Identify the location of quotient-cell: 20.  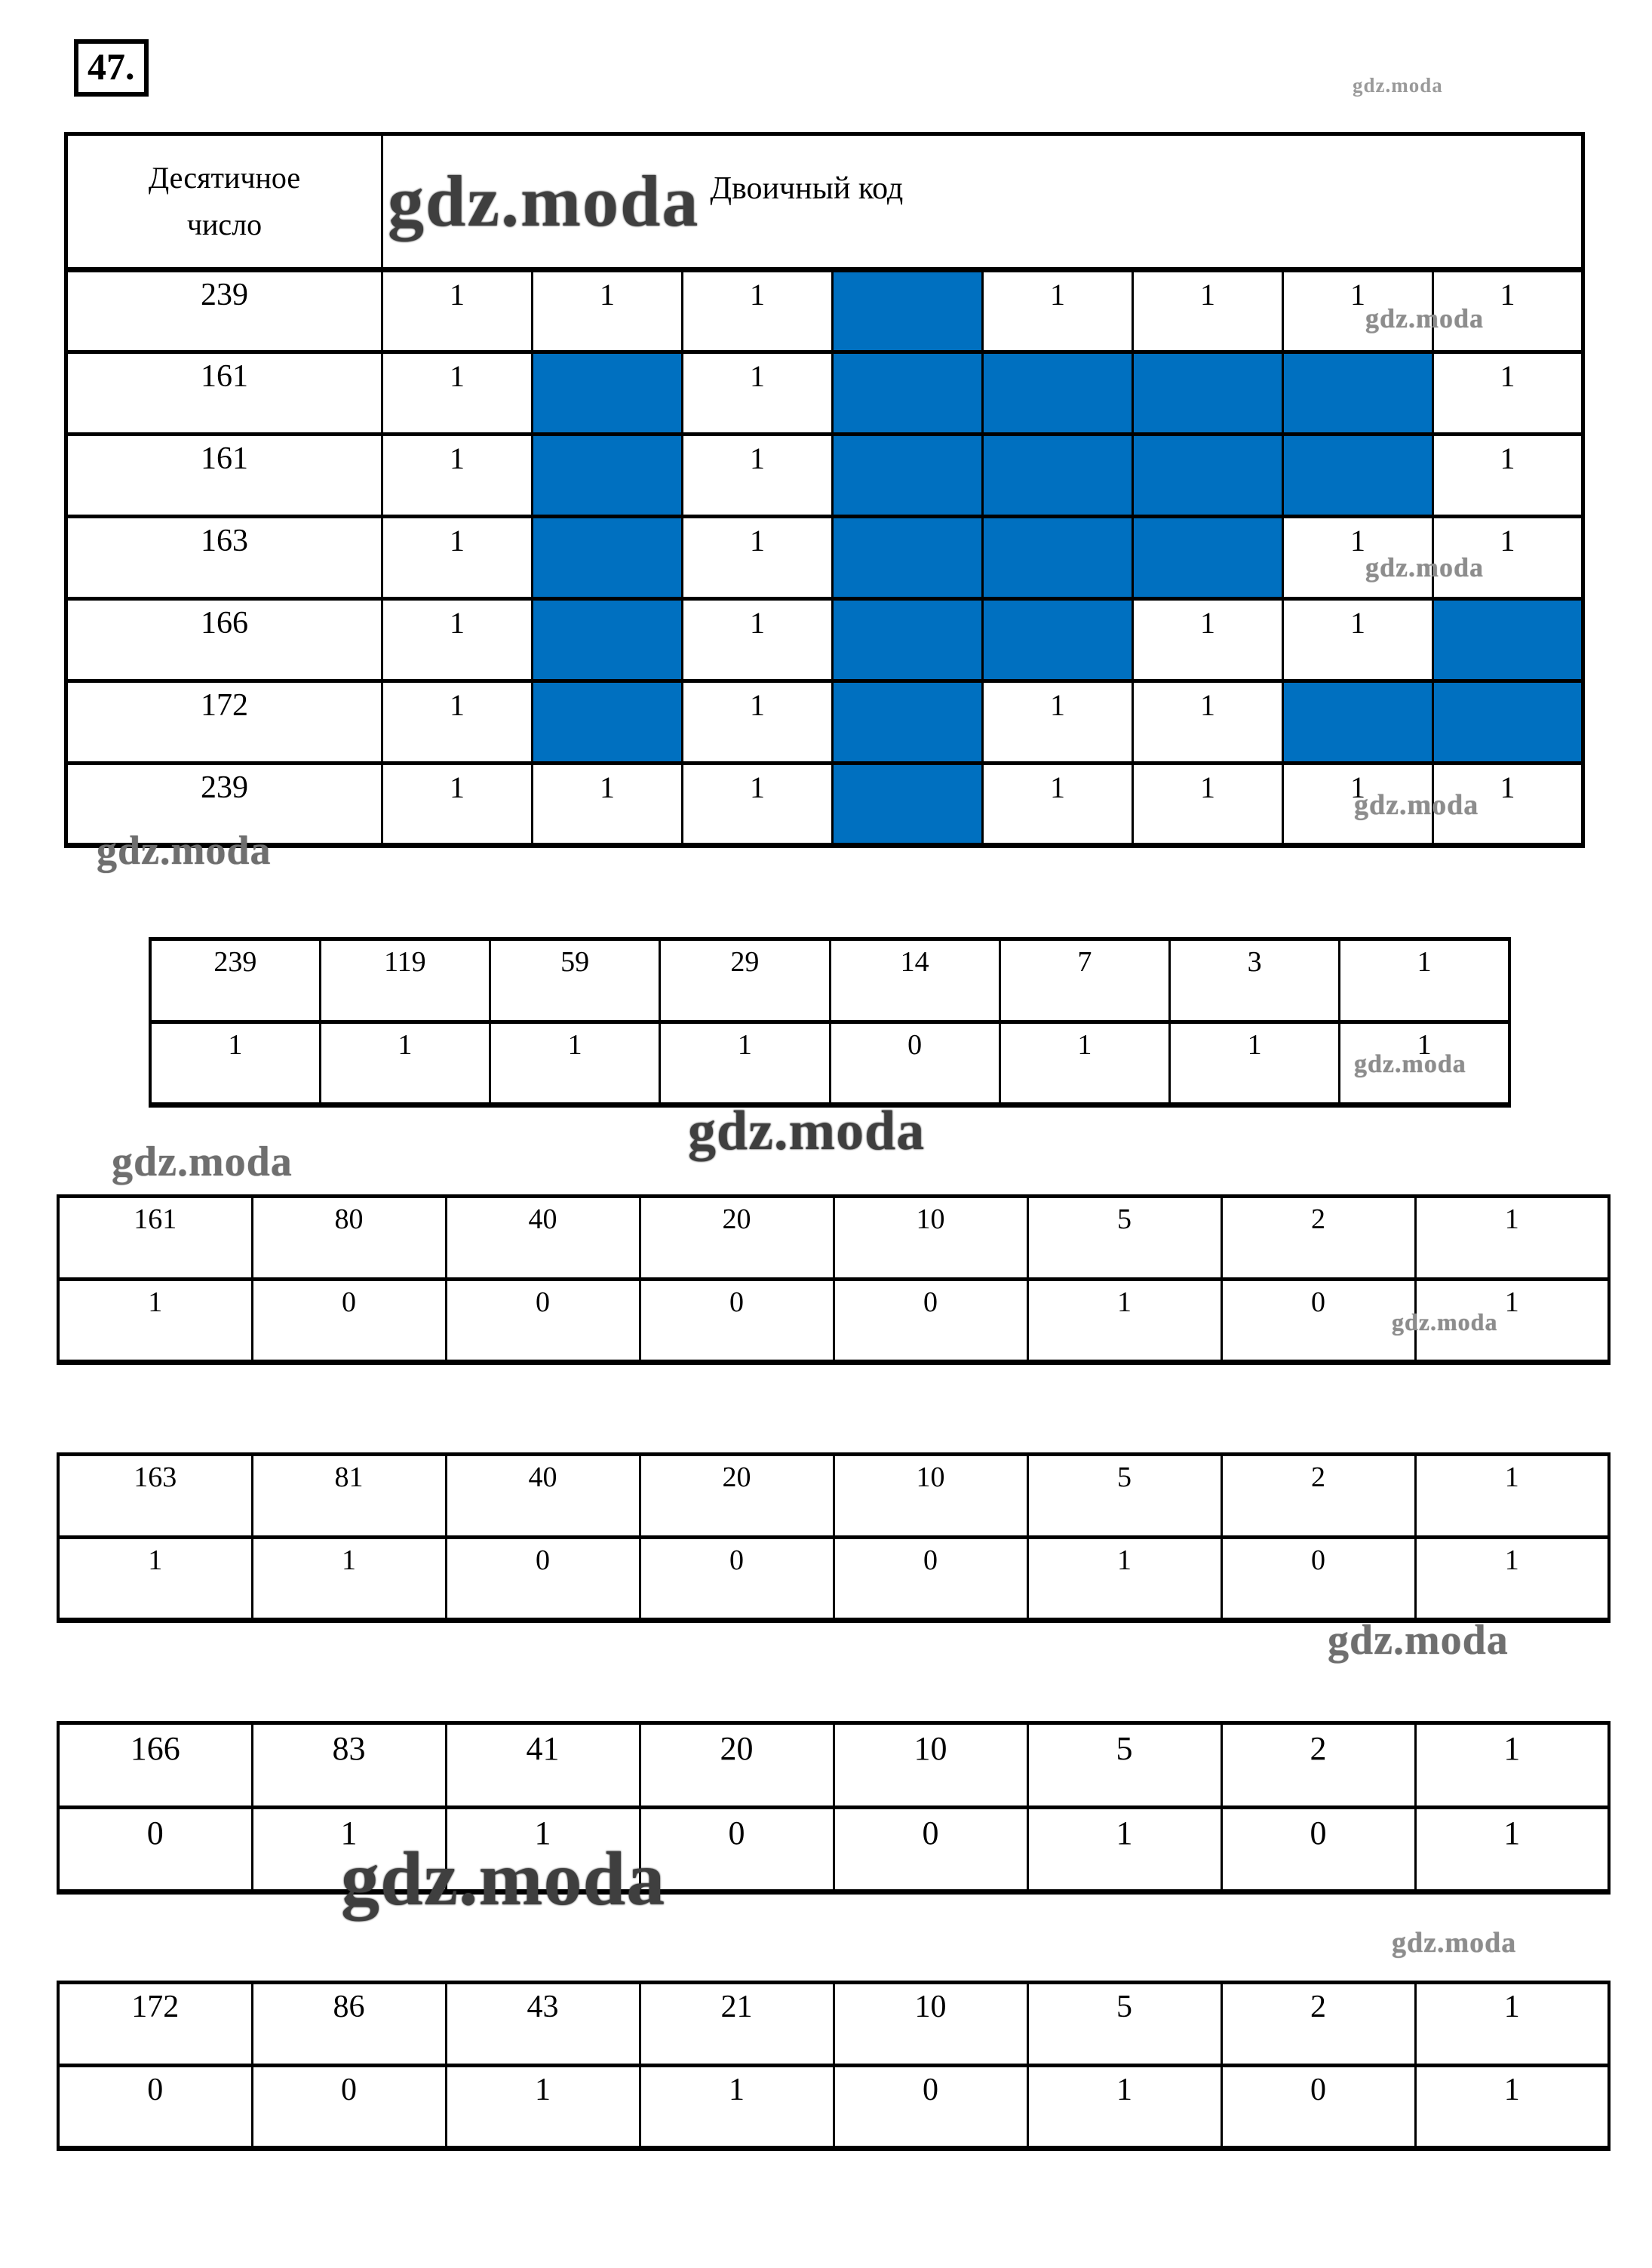
(736, 1237).